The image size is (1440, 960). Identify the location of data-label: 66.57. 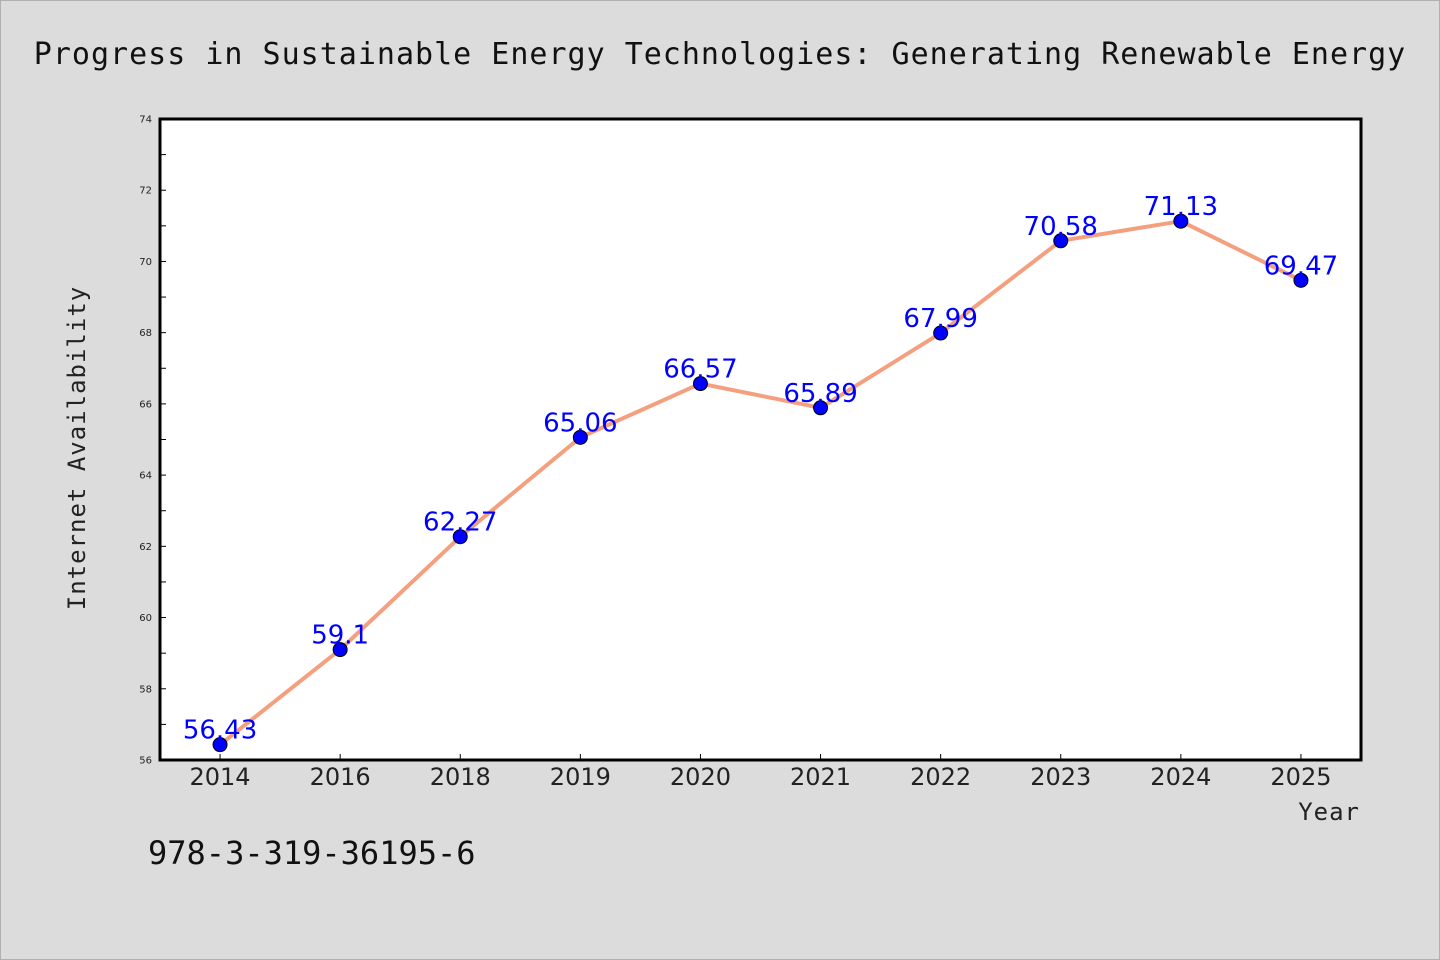
(700, 370).